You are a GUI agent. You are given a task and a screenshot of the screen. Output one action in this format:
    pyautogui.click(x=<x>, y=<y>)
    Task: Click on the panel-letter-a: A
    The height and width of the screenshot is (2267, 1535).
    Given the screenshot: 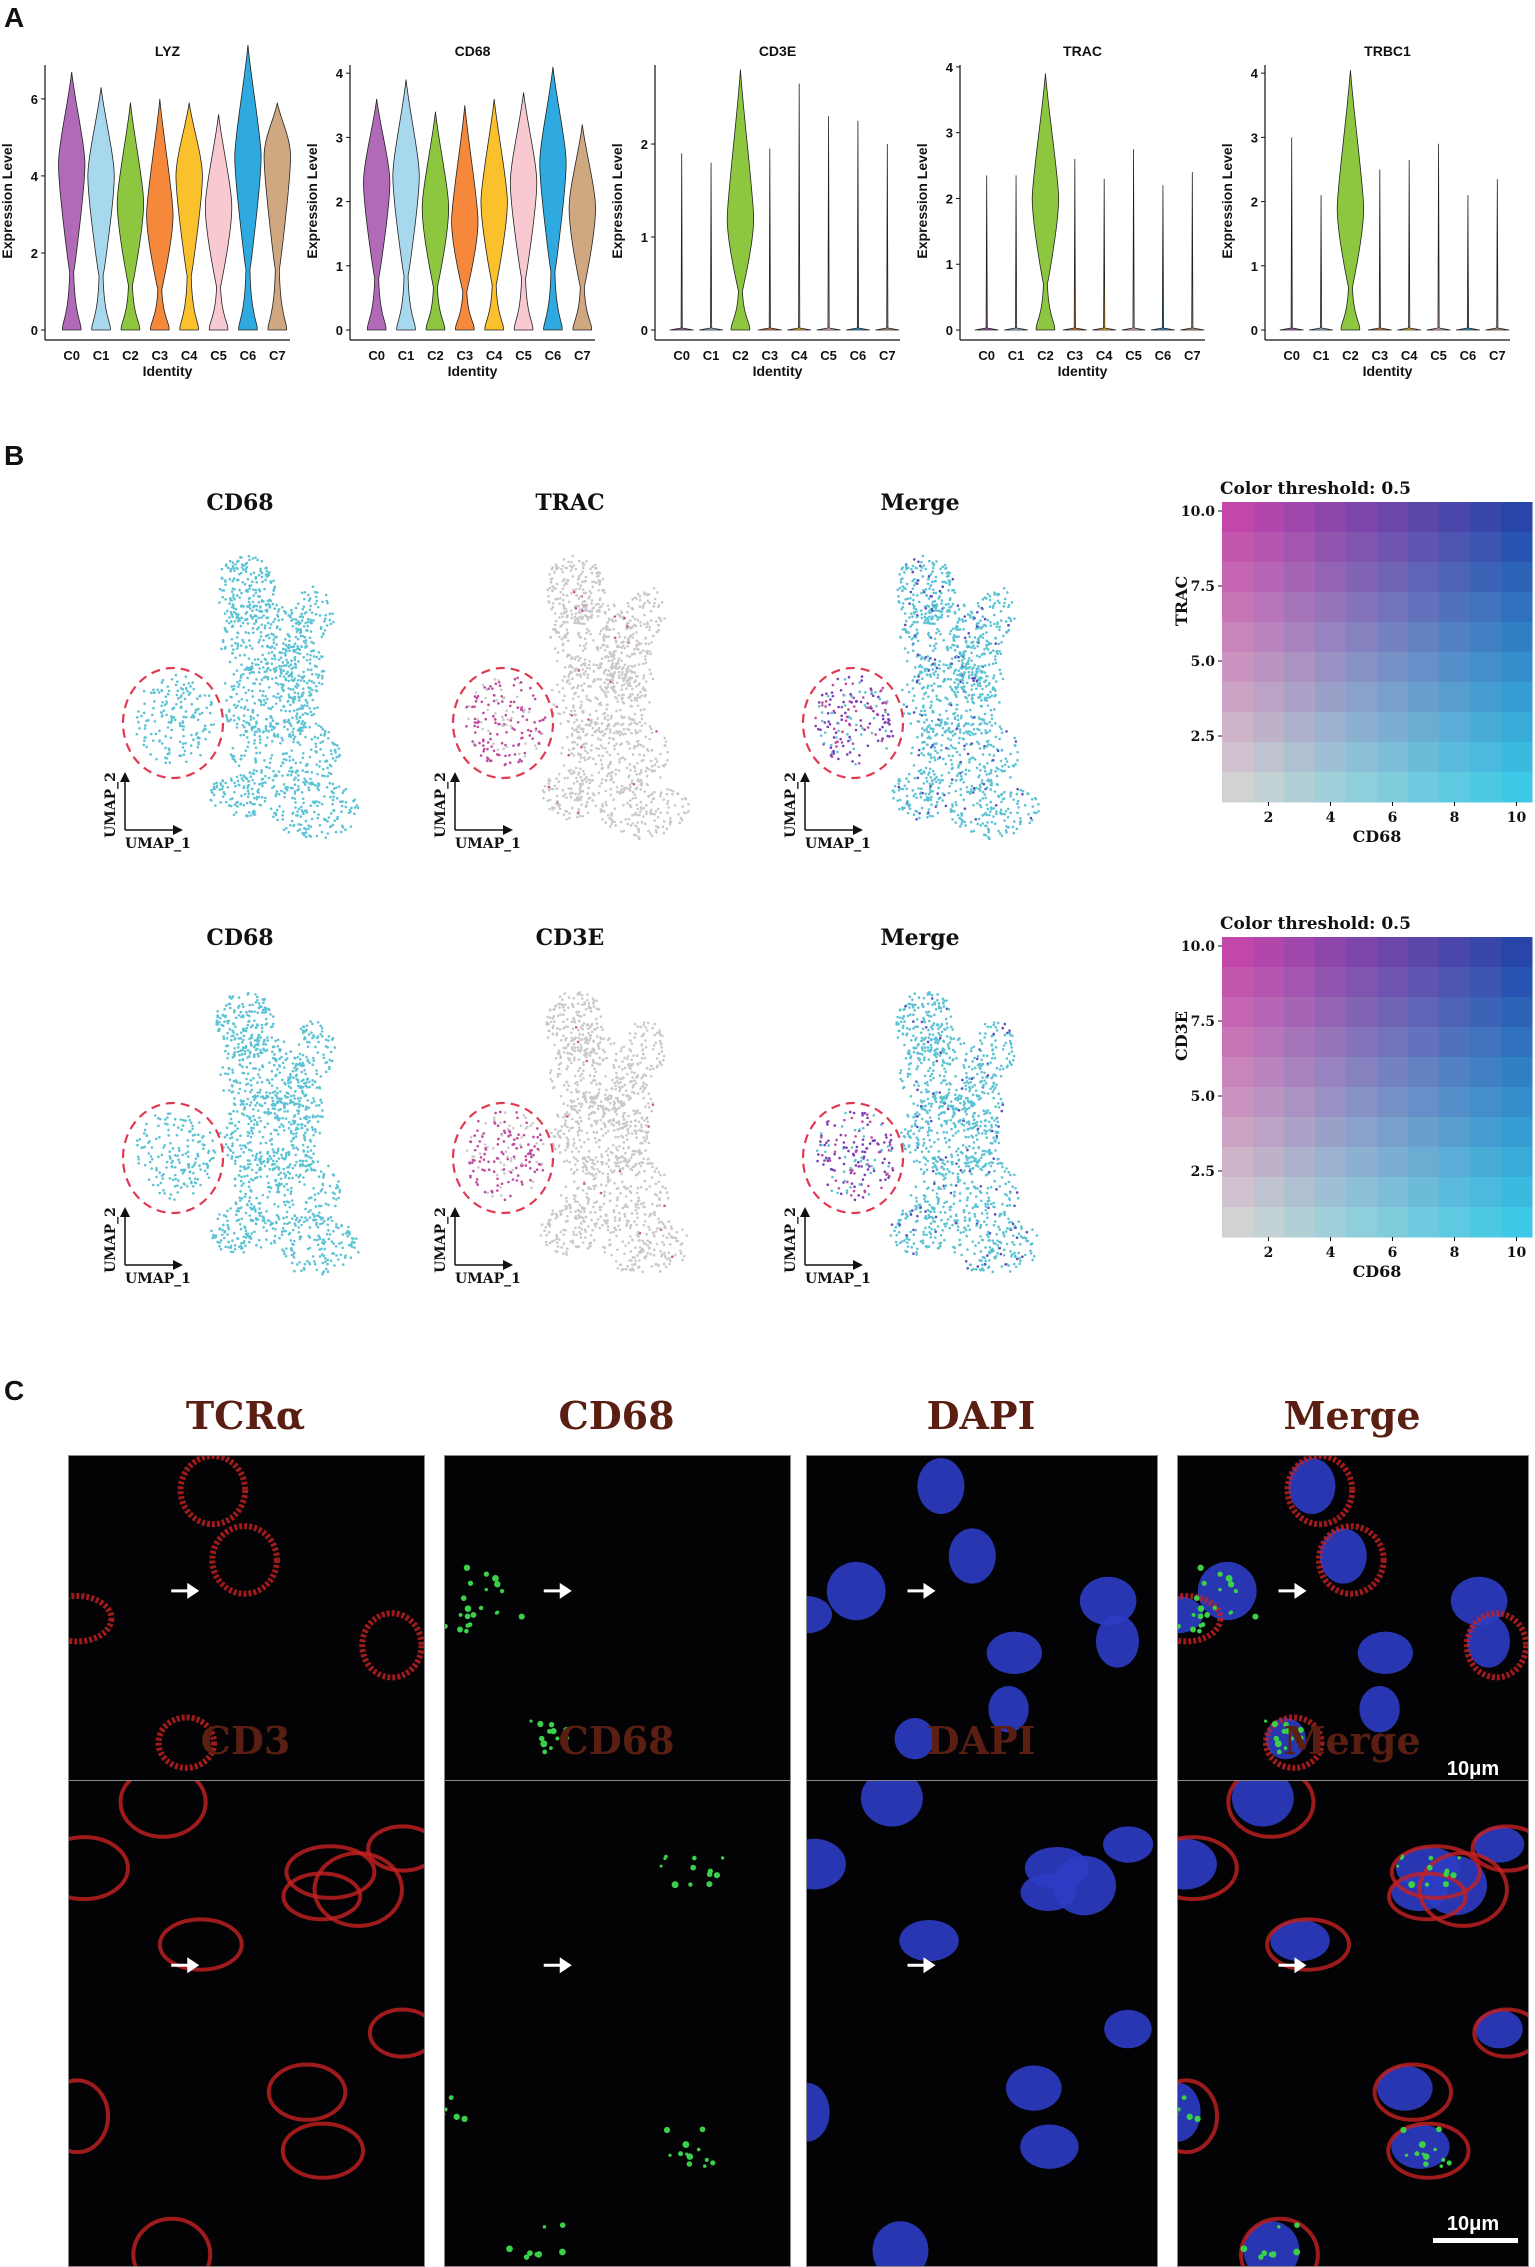 What is the action you would take?
    pyautogui.click(x=14, y=17)
    